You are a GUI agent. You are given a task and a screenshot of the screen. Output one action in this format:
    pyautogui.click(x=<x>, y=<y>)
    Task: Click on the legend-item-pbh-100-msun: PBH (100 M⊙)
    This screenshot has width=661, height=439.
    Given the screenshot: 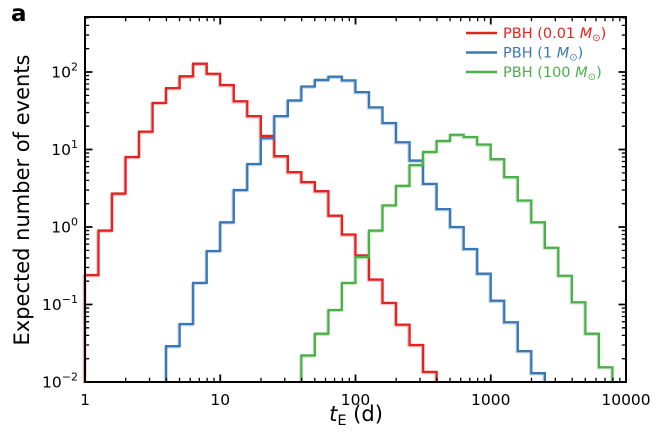 What is the action you would take?
    pyautogui.click(x=534, y=74)
    